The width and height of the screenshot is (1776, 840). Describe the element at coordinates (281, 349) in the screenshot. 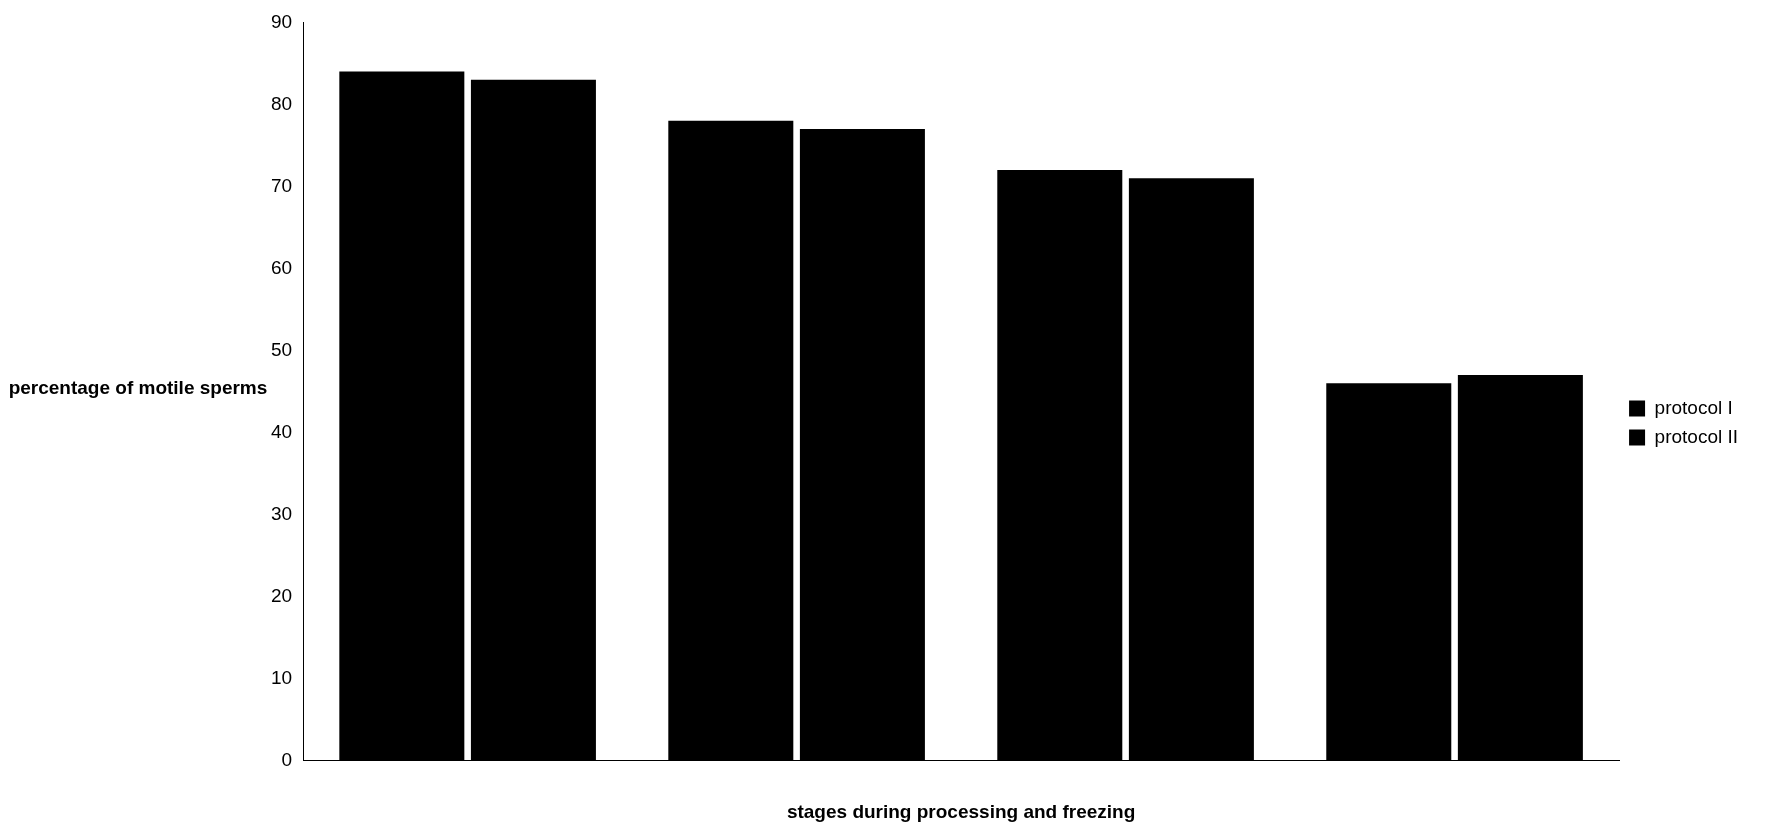

I see `y-tick-label: 50` at that location.